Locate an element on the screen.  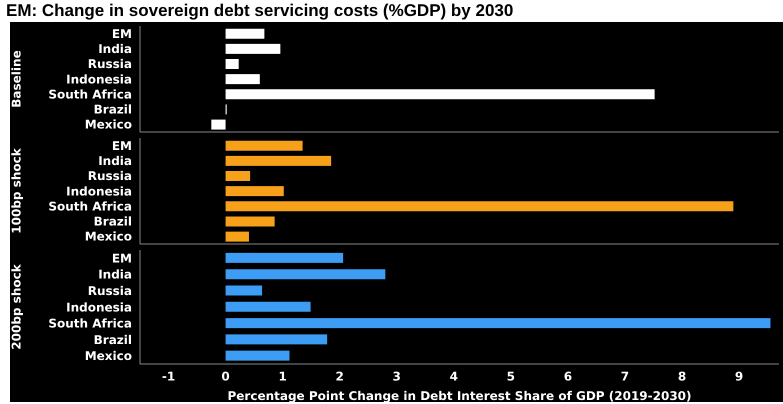
x-tick-label: 5 is located at coordinates (511, 377).